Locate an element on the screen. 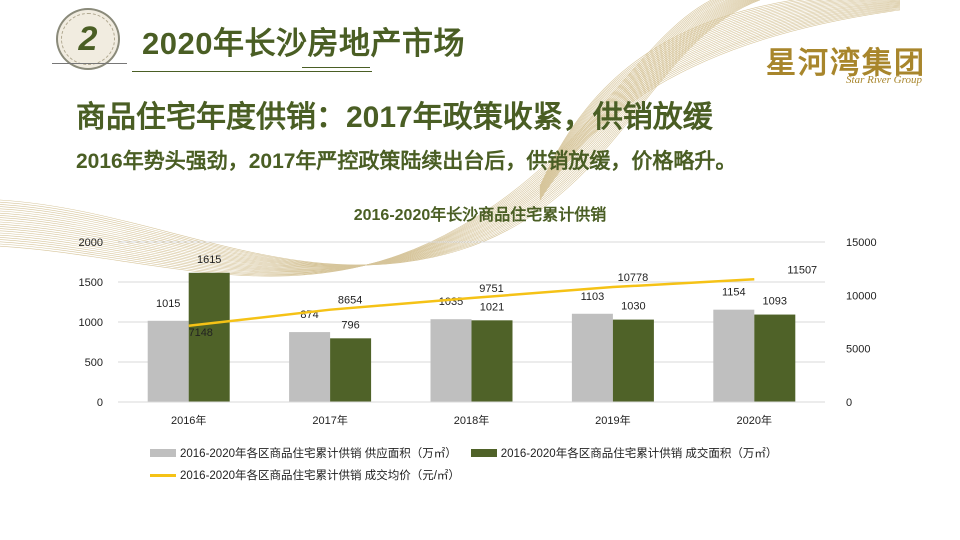 Image resolution: width=960 pixels, height=540 pixels. legend-label: 2016-2020年各区商品住宅累计供销 成交均价（元/㎡） is located at coordinates (320, 476).